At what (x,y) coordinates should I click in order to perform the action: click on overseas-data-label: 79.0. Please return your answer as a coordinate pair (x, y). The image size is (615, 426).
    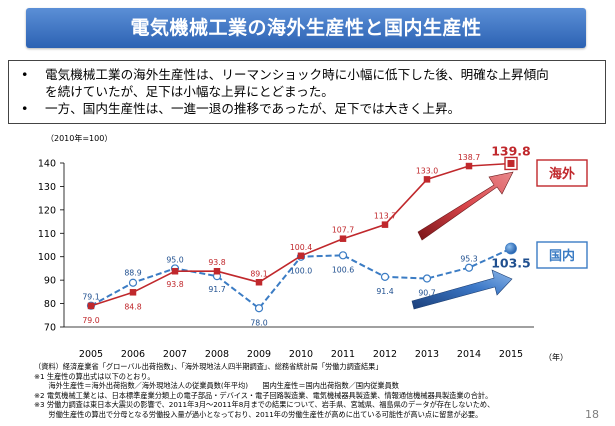
    Looking at the image, I should click on (90, 320).